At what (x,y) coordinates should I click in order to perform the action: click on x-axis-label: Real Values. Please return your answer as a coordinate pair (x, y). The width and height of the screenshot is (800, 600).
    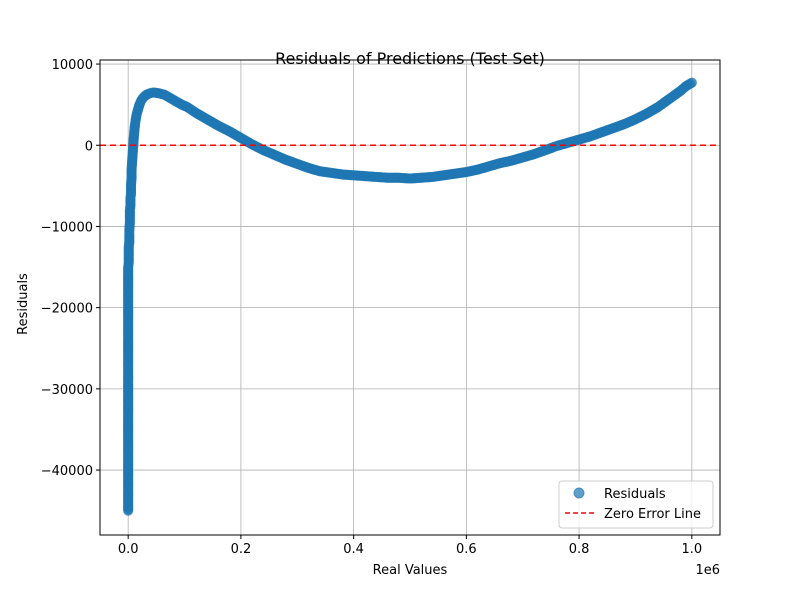
    Looking at the image, I should click on (410, 570).